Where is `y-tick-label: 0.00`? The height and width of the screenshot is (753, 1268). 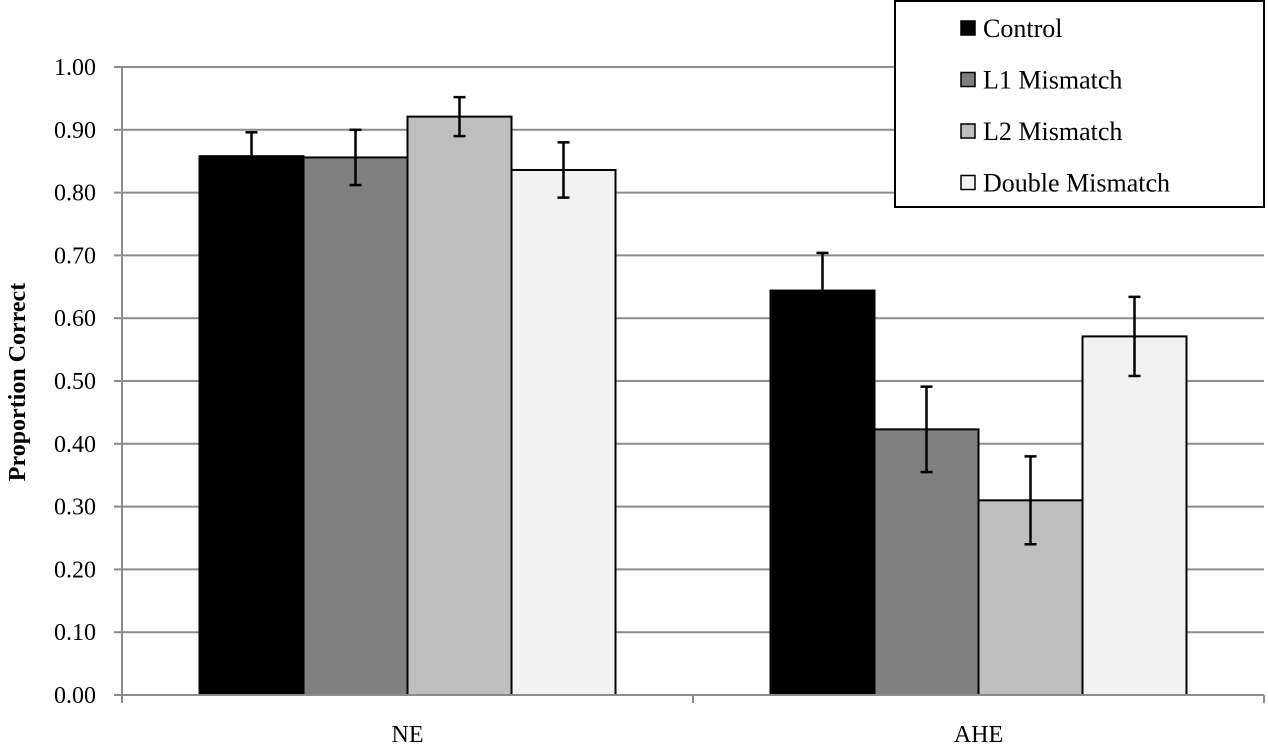 y-tick-label: 0.00 is located at coordinates (75, 696).